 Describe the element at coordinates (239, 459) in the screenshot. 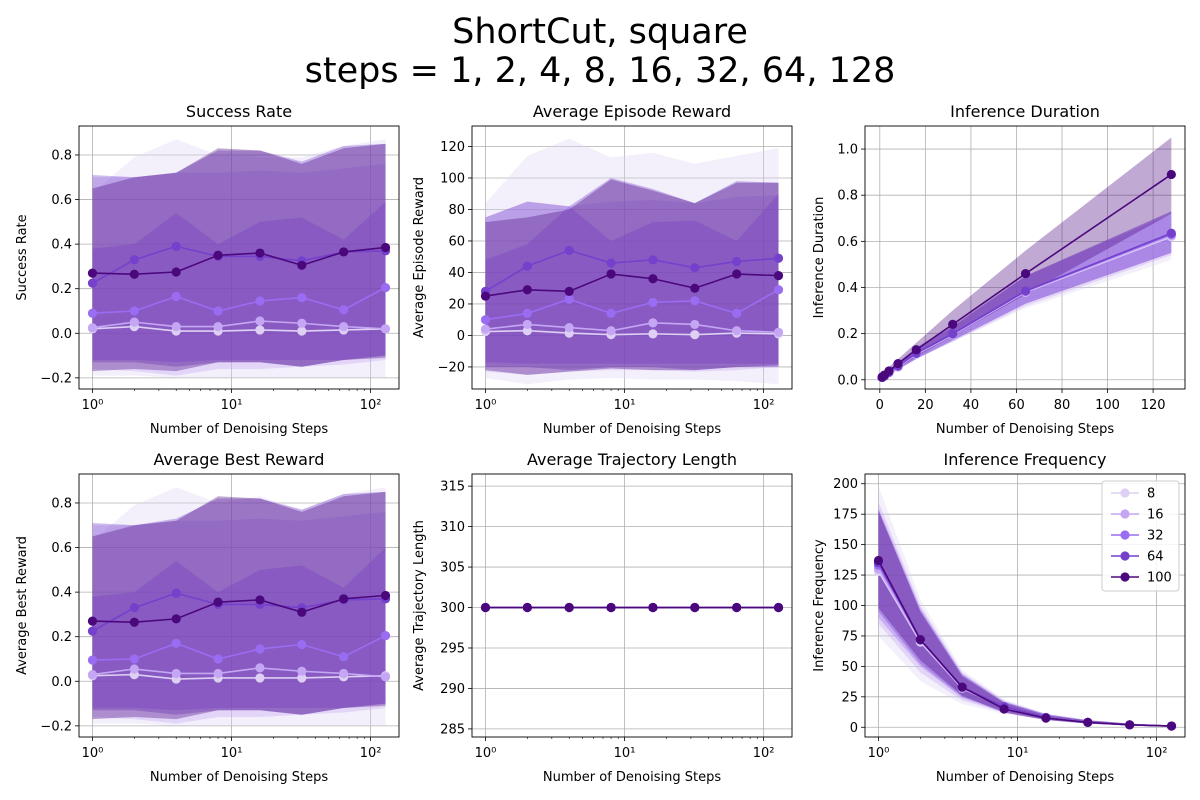

I see `chart-title: Average Best Reward` at that location.